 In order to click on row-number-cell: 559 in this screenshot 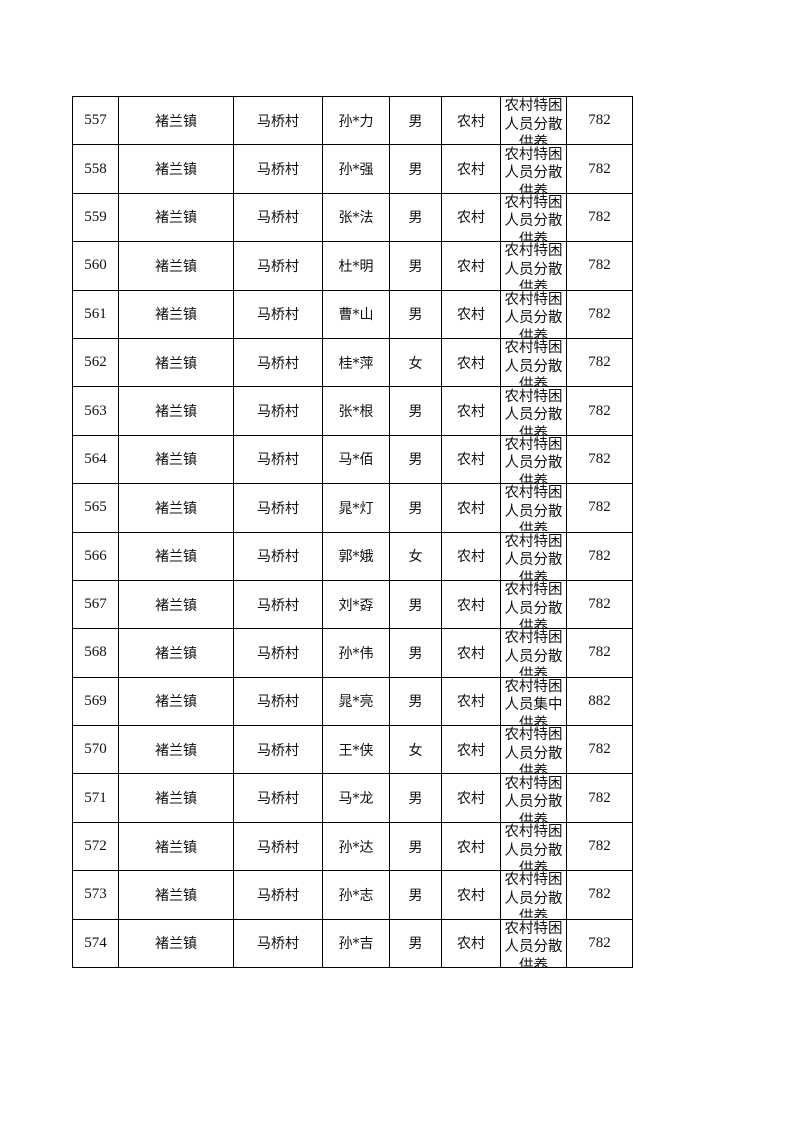, I will do `click(95, 217)`.